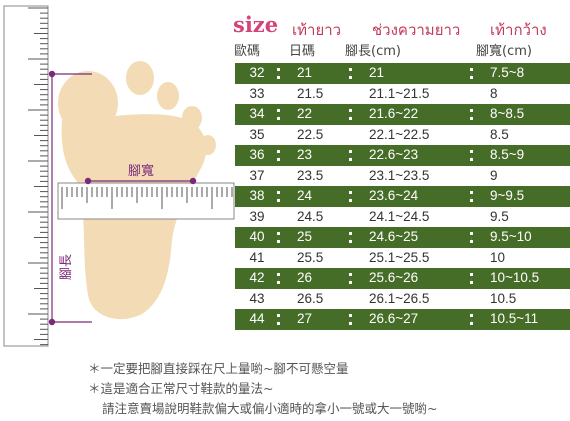 This screenshot has height=421, width=570. What do you see at coordinates (257, 72) in the screenshot?
I see `eu-size-cell: 32` at bounding box center [257, 72].